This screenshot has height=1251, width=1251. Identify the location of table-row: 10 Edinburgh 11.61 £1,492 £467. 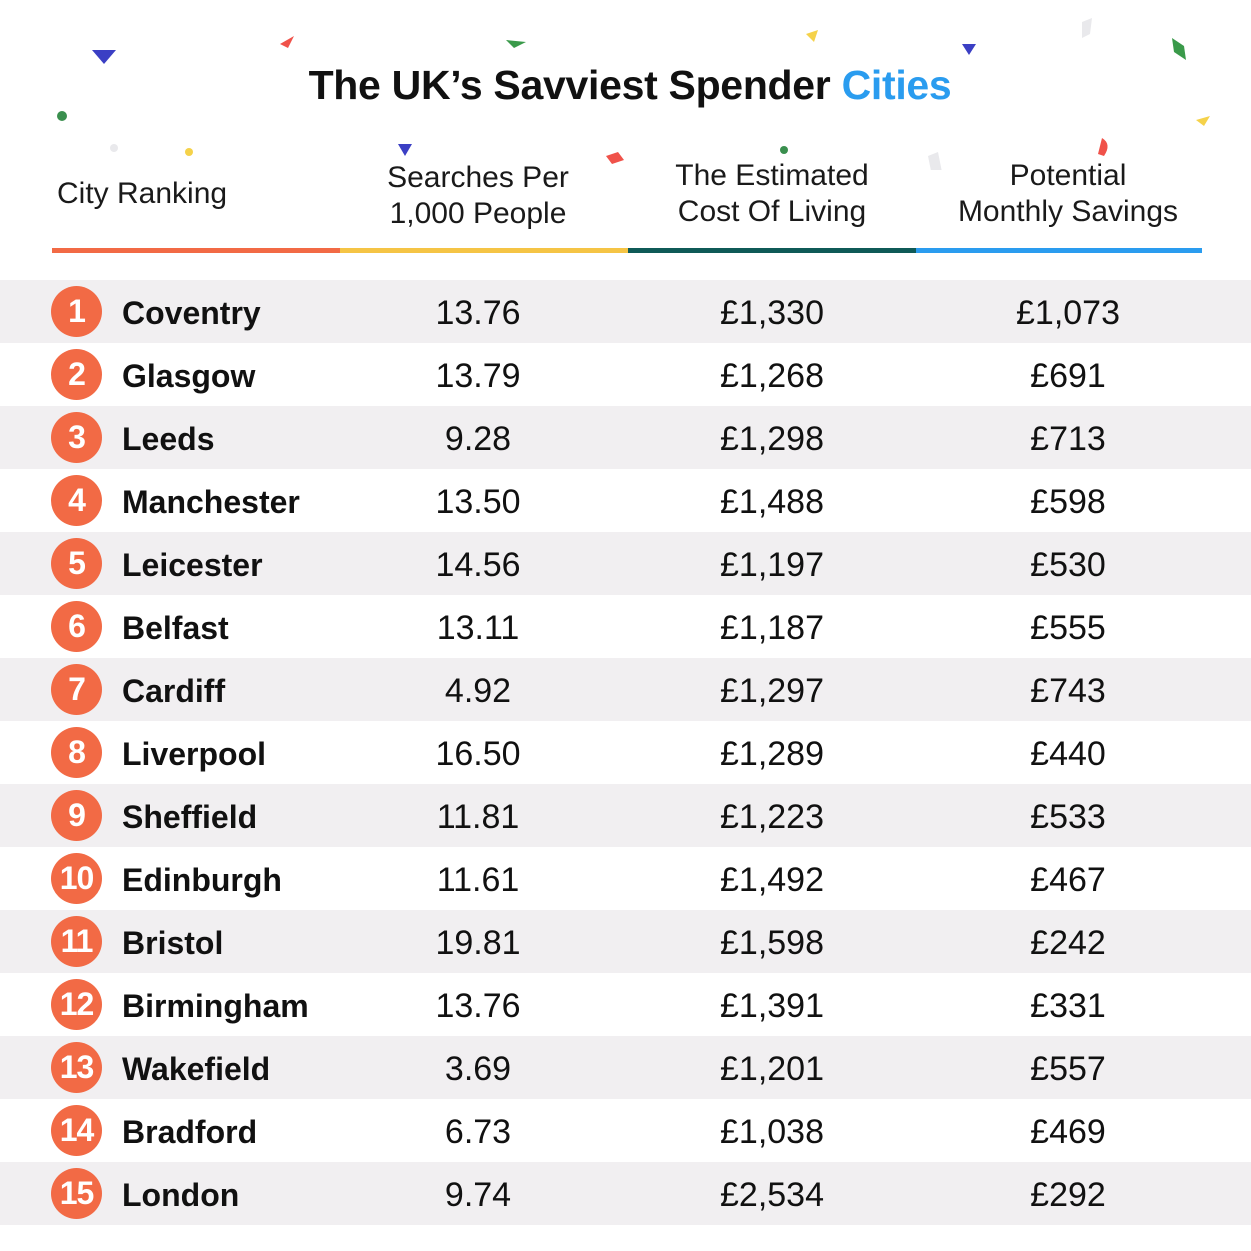
(625, 878).